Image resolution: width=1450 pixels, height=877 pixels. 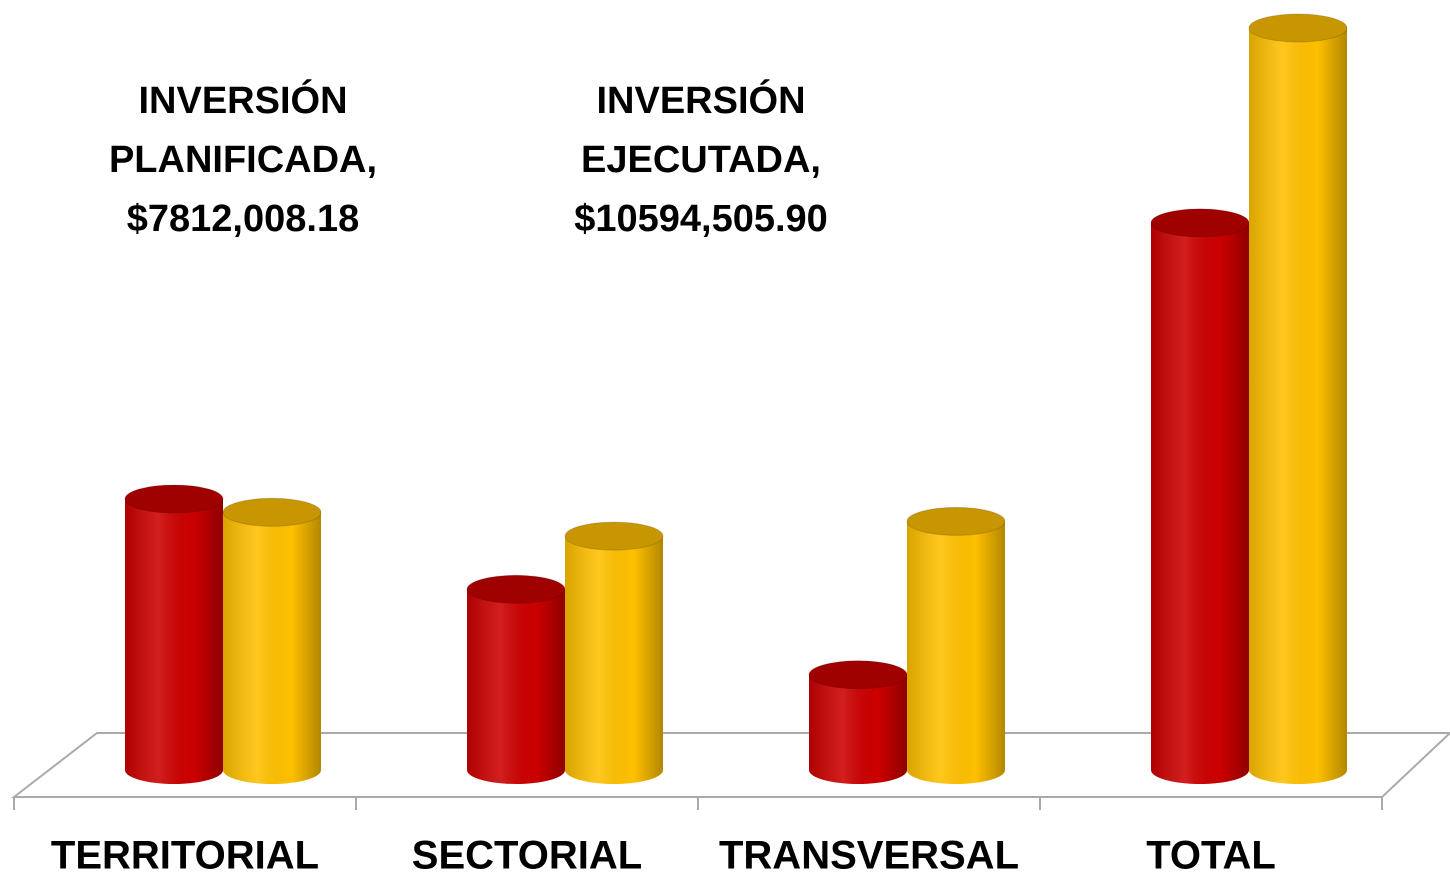 I want to click on x-tick-label: SECTORIAL, so click(x=527, y=855).